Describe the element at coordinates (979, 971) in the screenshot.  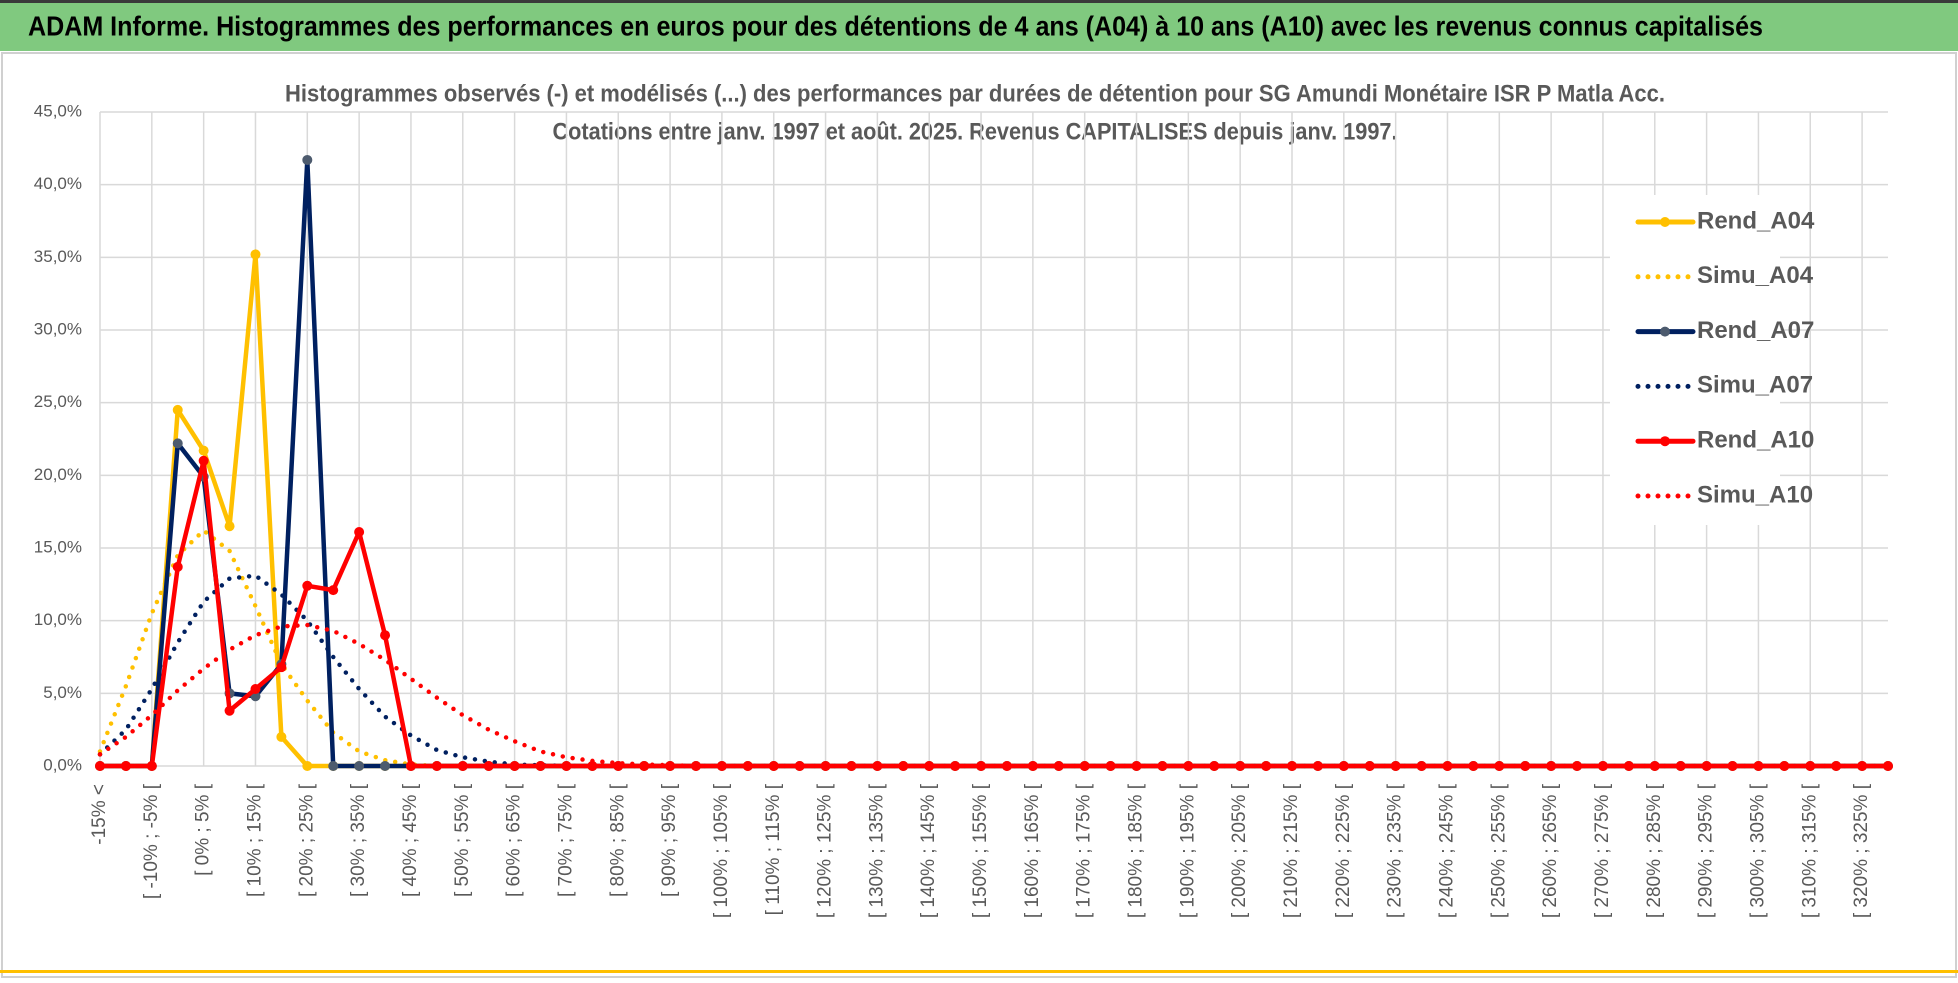
I see `bottom-rule` at that location.